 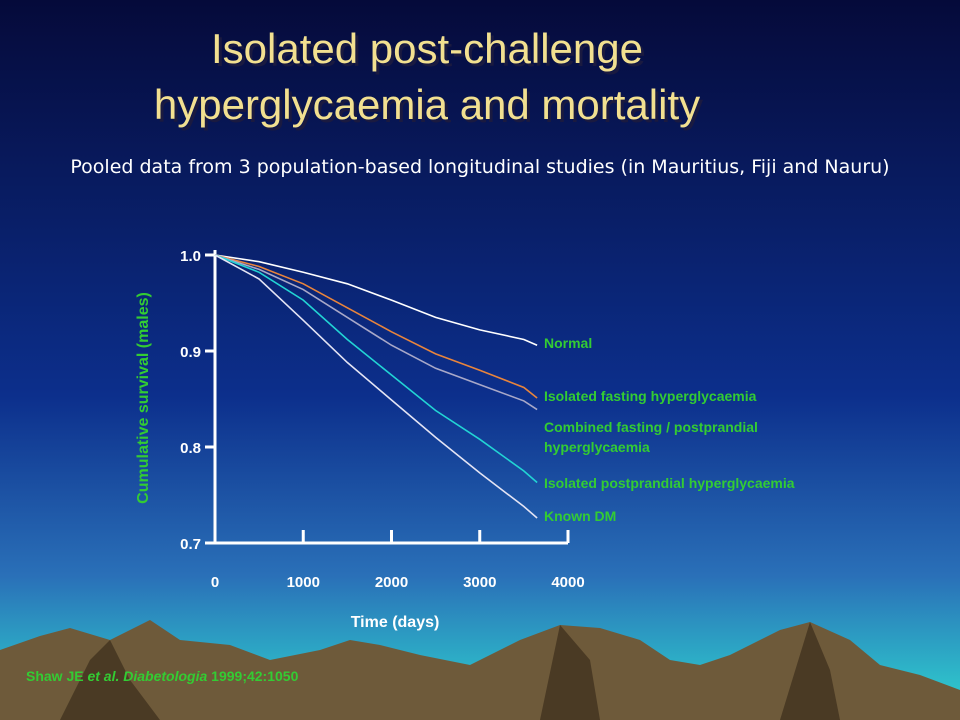 What do you see at coordinates (430, 107) in the screenshot?
I see `title-shadow: hyperglycaemia and mortality` at bounding box center [430, 107].